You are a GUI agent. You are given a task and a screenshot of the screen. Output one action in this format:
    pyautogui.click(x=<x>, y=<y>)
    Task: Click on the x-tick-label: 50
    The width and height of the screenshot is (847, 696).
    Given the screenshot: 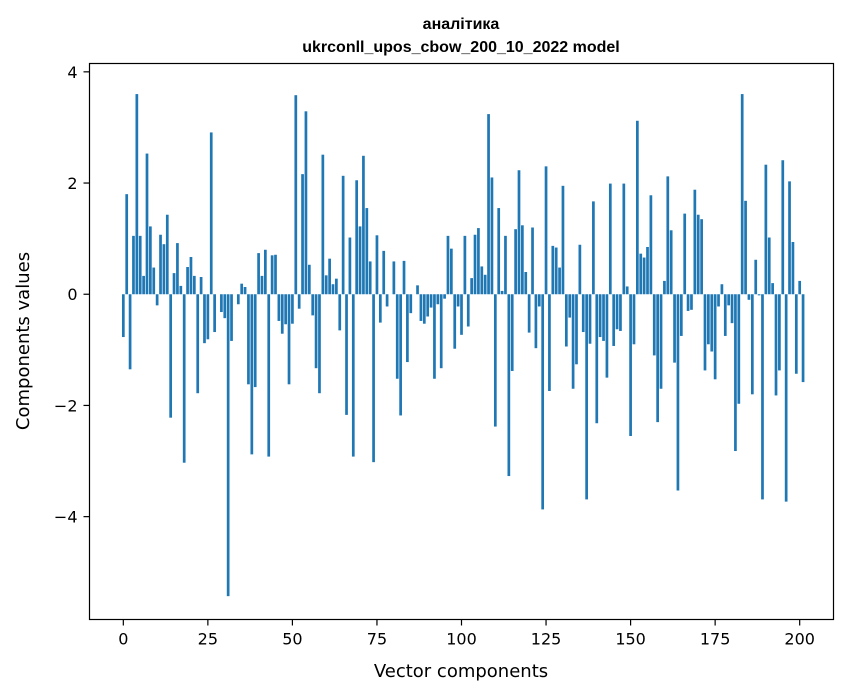 What is the action you would take?
    pyautogui.click(x=292, y=639)
    